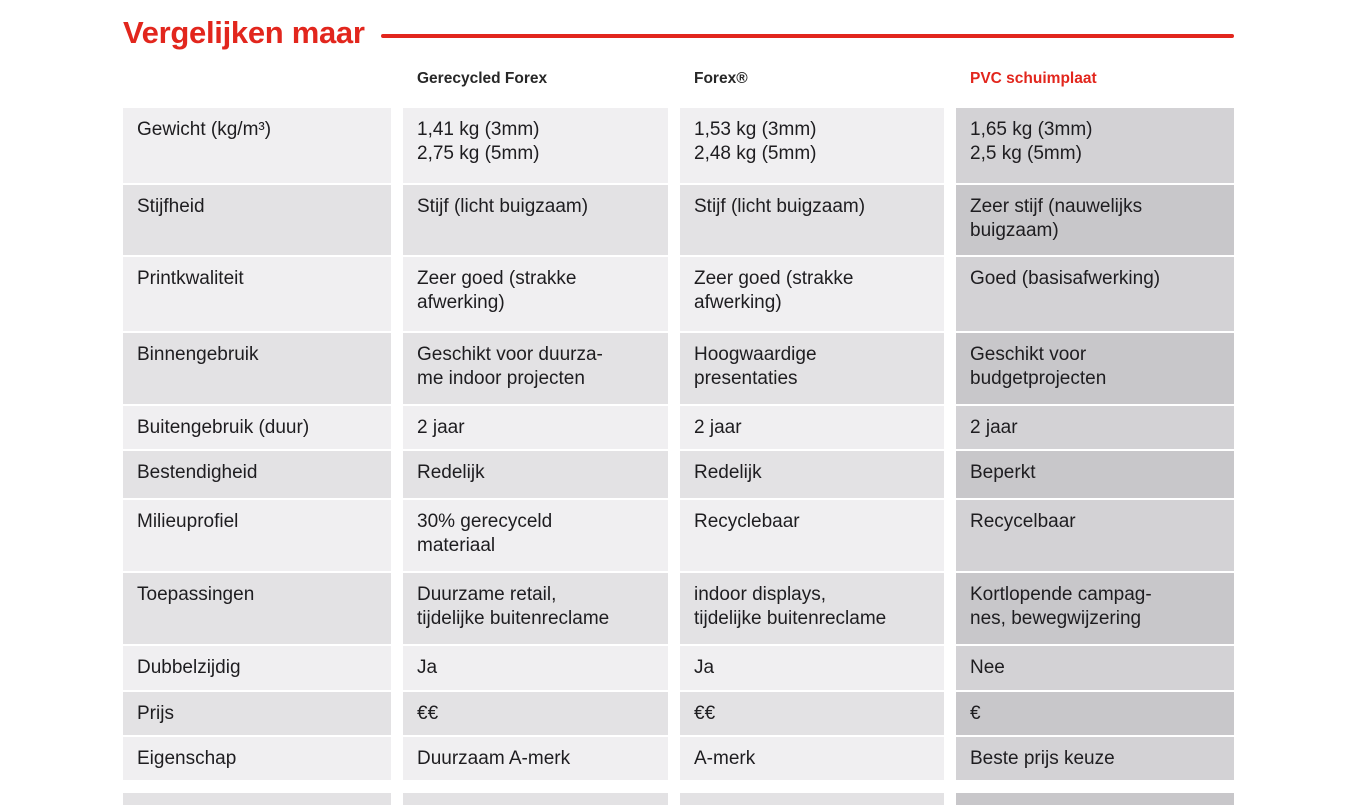 This screenshot has height=805, width=1360. What do you see at coordinates (678, 427) in the screenshot?
I see `table-row: Buitengebruik (duur) 2 jaar 2 jaar 2 jaar` at bounding box center [678, 427].